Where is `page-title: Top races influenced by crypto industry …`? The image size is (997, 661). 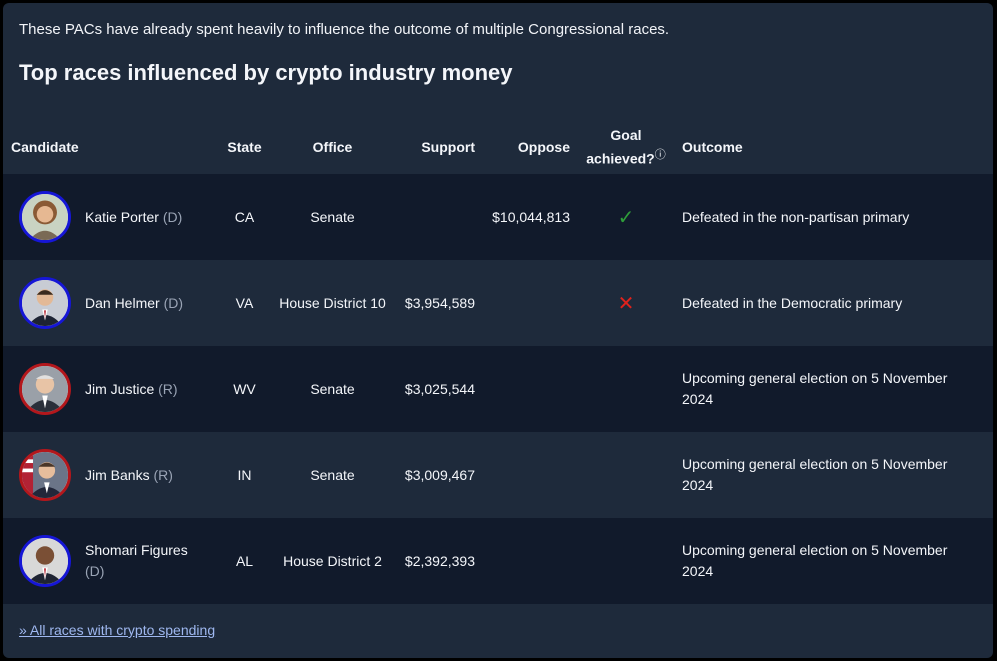 page-title: Top races influenced by crypto industry … is located at coordinates (266, 72).